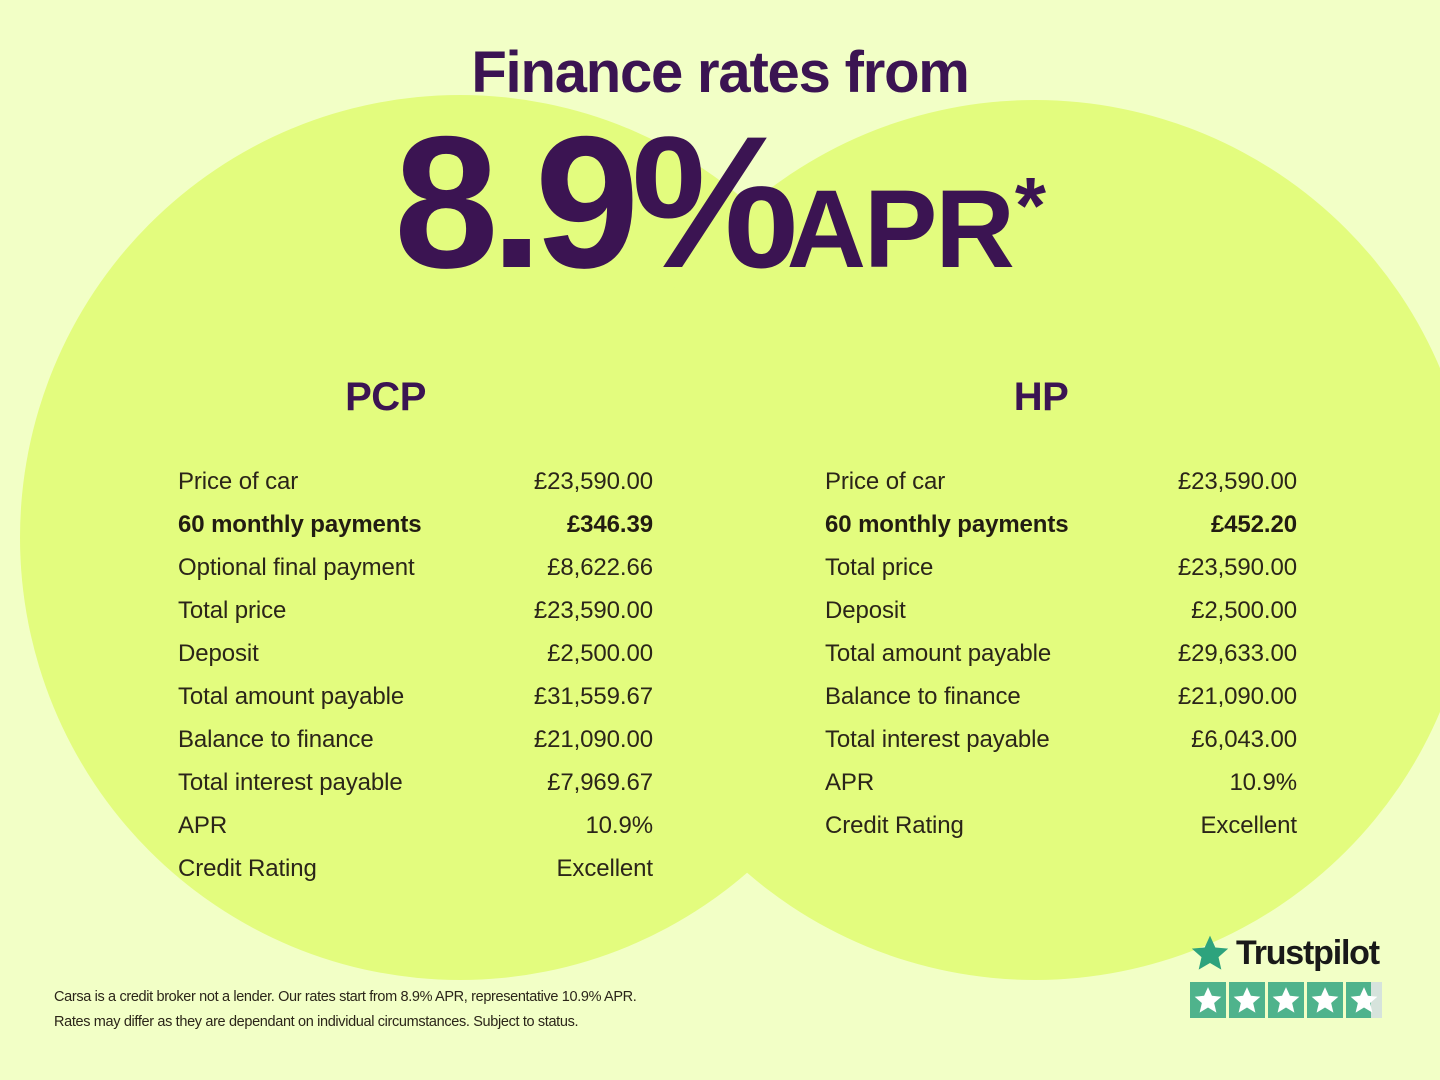 The image size is (1440, 1080). Describe the element at coordinates (385, 397) in the screenshot. I see `table-title-pcp: PCP` at that location.